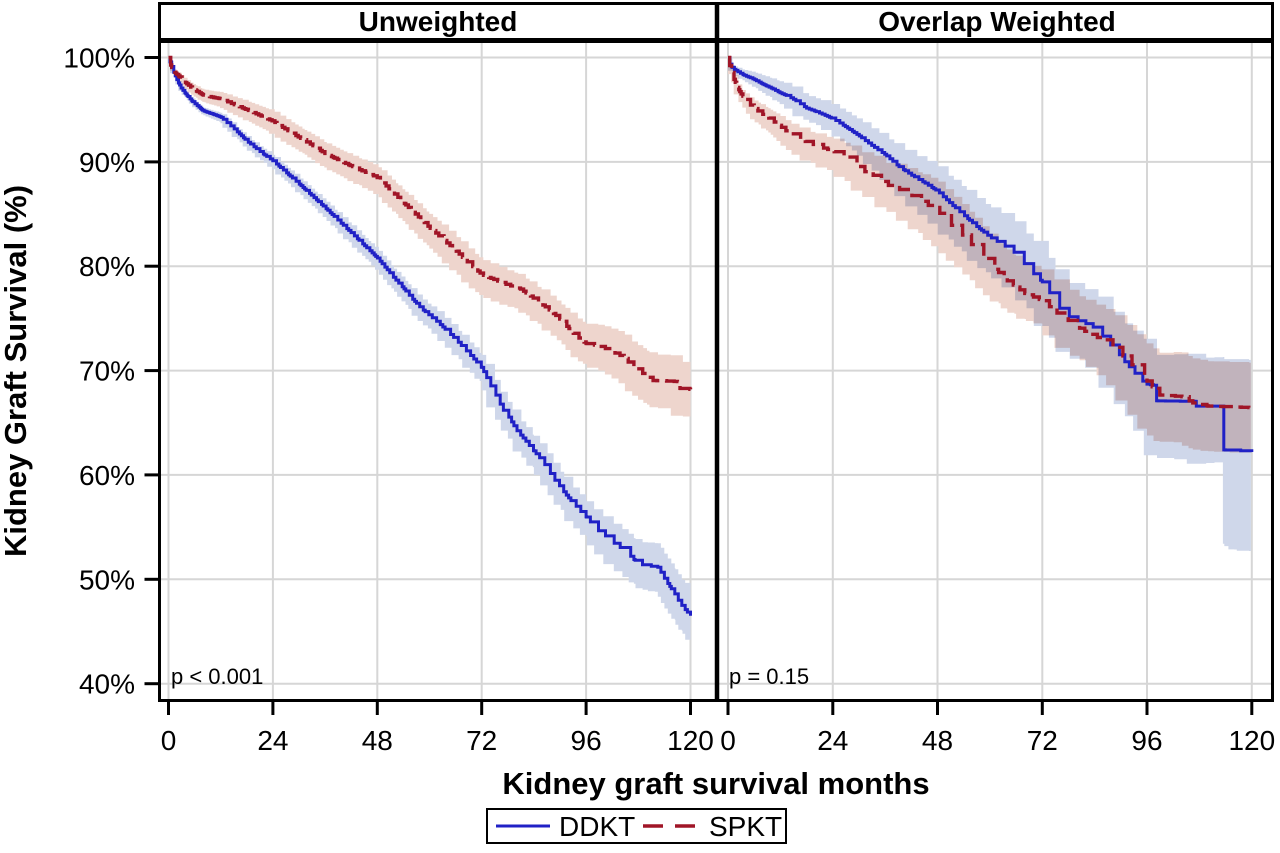  I want to click on svg-text: 50%, so click(107, 579).